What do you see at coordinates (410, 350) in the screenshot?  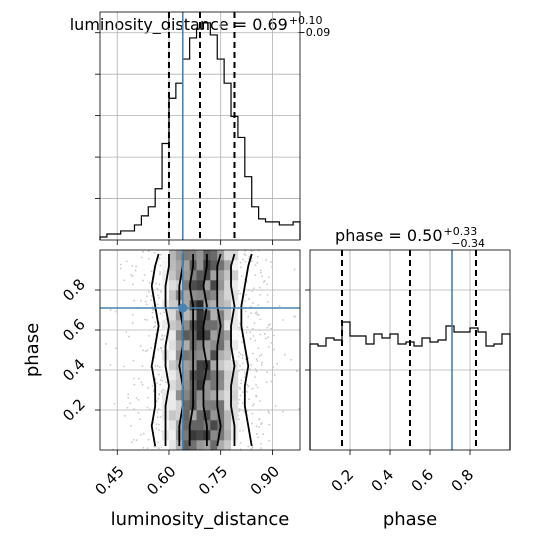 I see `phase-hist-frame` at bounding box center [410, 350].